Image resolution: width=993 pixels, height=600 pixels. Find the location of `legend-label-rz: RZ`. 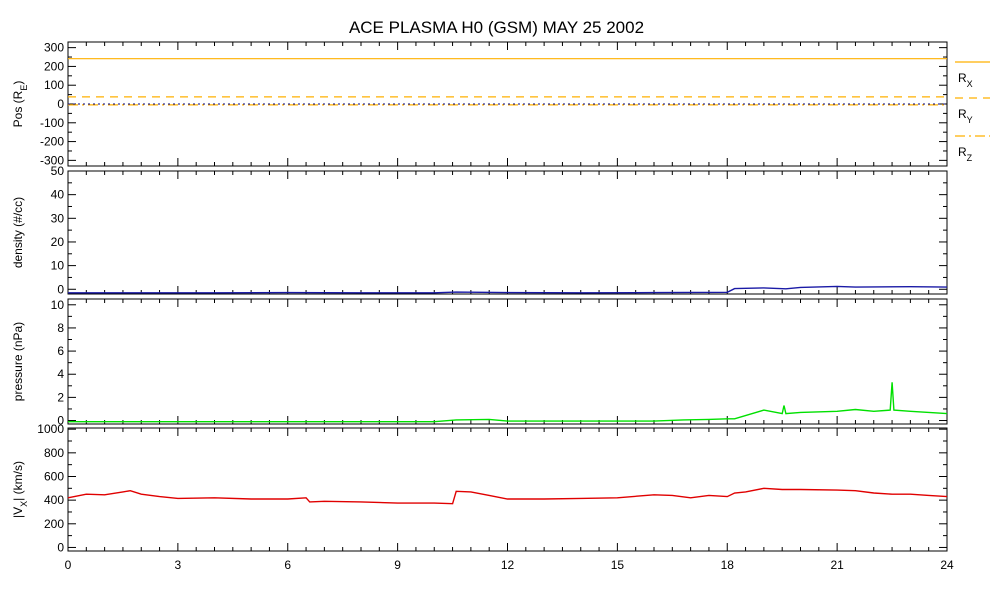

legend-label-rz: RZ is located at coordinates (965, 154).